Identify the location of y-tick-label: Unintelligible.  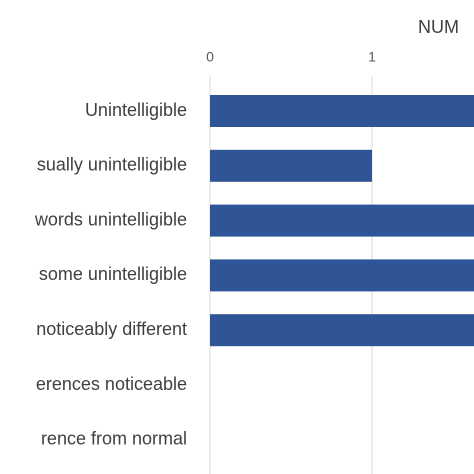
(136, 110).